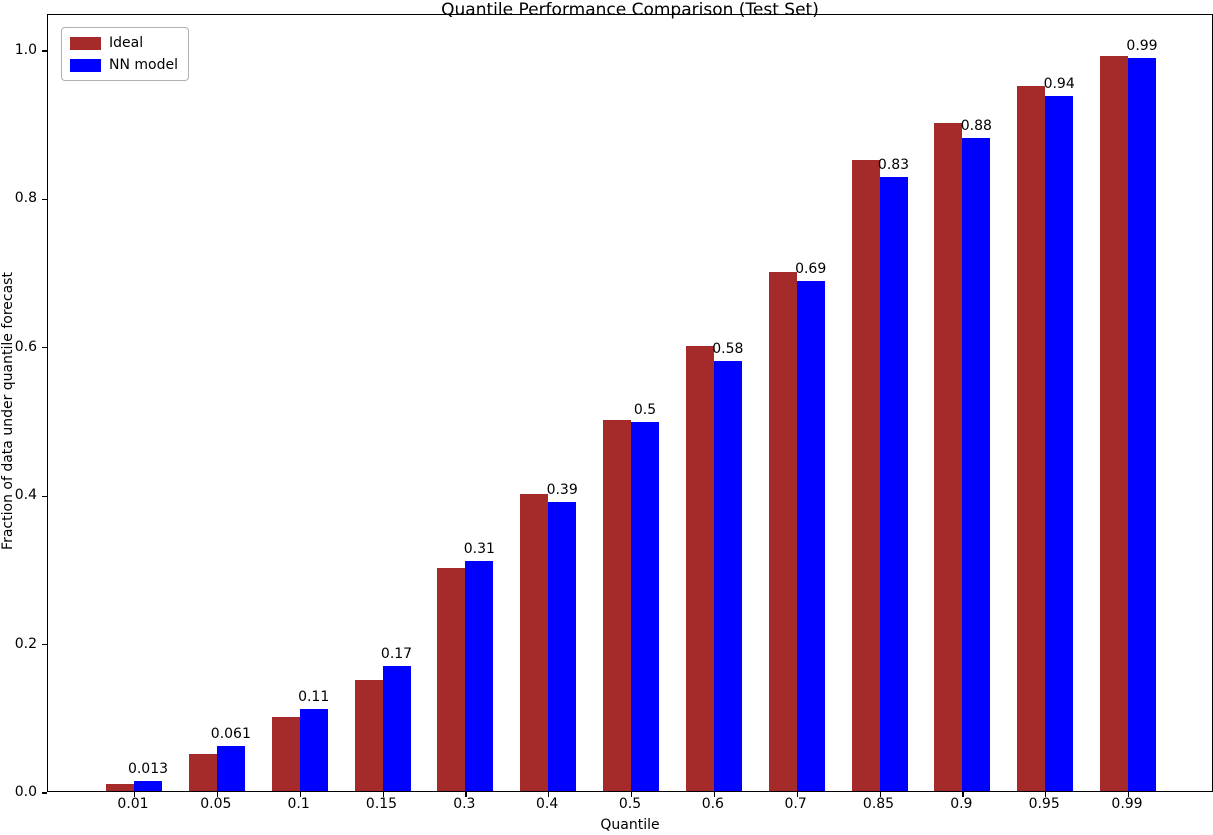  What do you see at coordinates (630, 825) in the screenshot?
I see `x-axis-label: Quantile` at bounding box center [630, 825].